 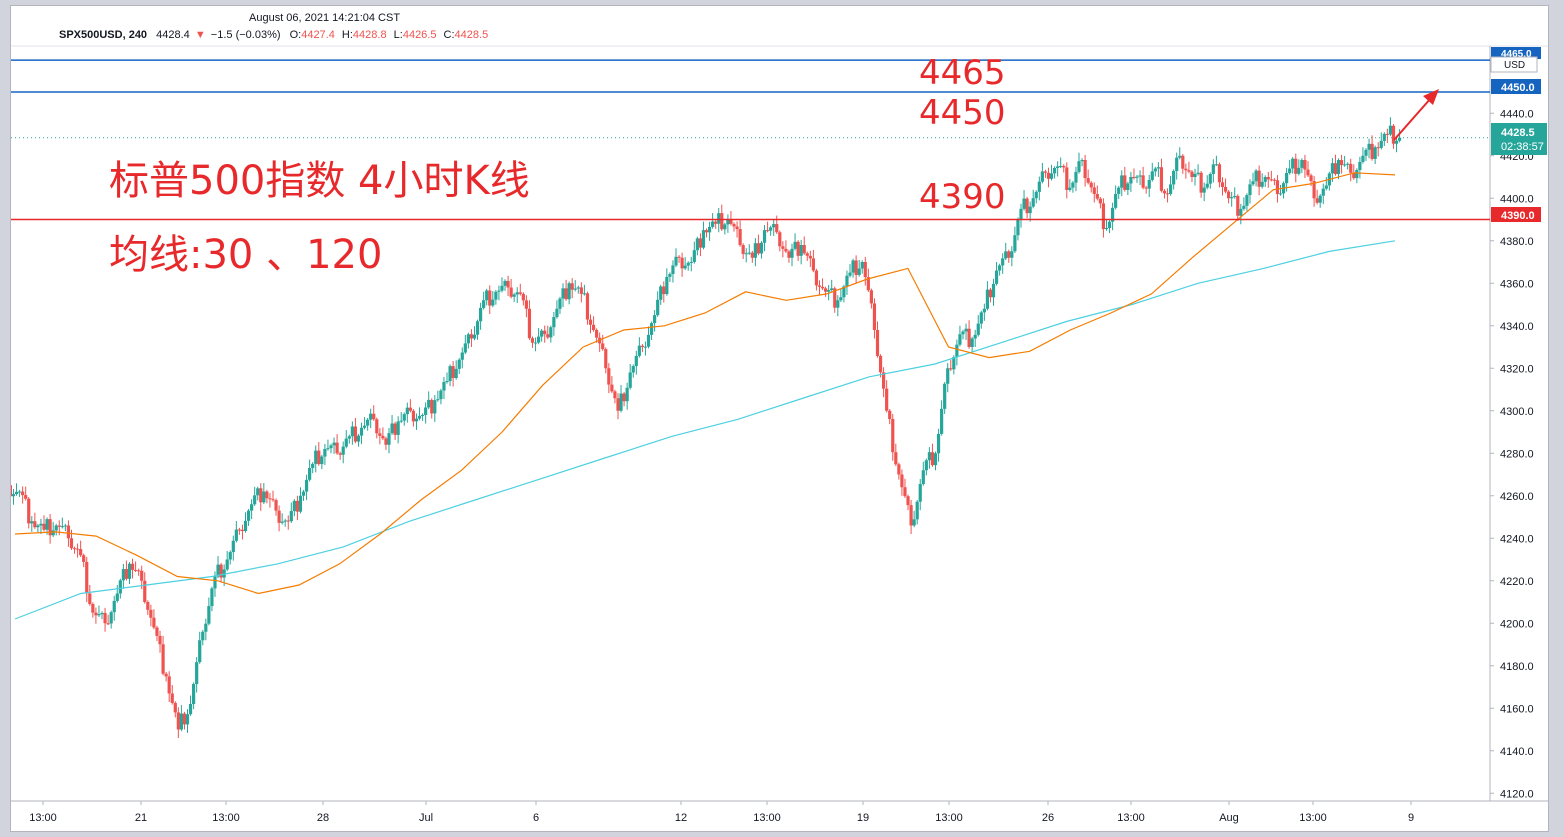 I want to click on xtick-label: 12, so click(x=681, y=818).